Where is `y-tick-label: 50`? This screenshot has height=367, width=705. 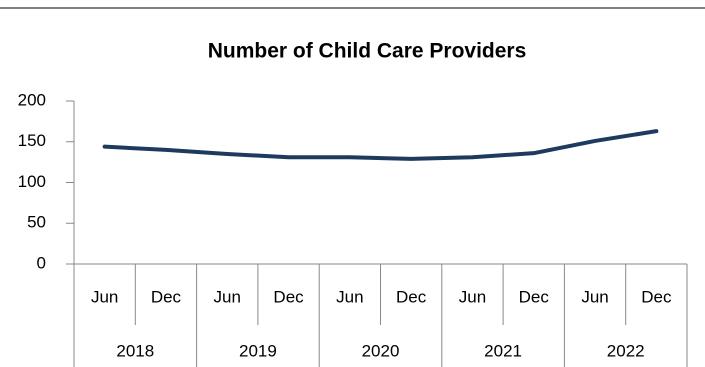 y-tick-label: 50 is located at coordinates (36, 222).